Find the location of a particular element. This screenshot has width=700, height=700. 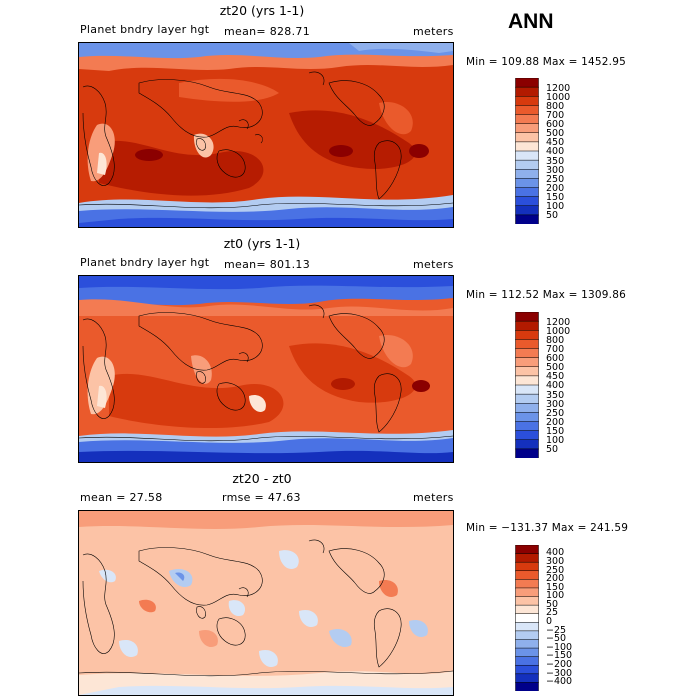

colorbar-tick-label: 700 is located at coordinates (555, 115).